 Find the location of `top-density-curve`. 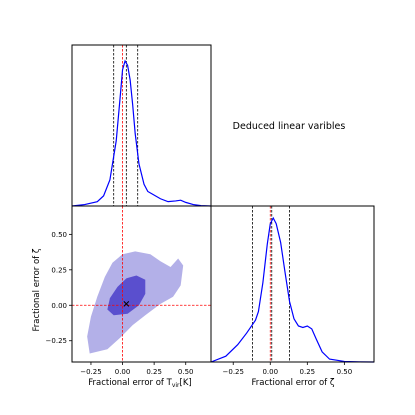

top-density-curve is located at coordinates (141, 133).